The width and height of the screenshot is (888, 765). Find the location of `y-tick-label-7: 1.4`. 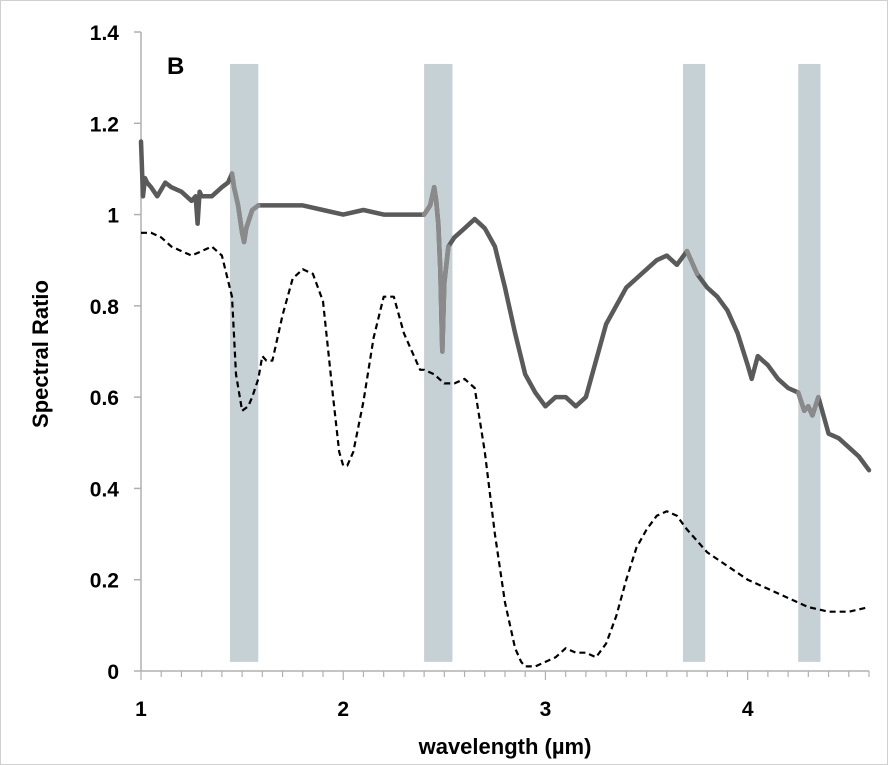

y-tick-label-7: 1.4 is located at coordinates (105, 33).